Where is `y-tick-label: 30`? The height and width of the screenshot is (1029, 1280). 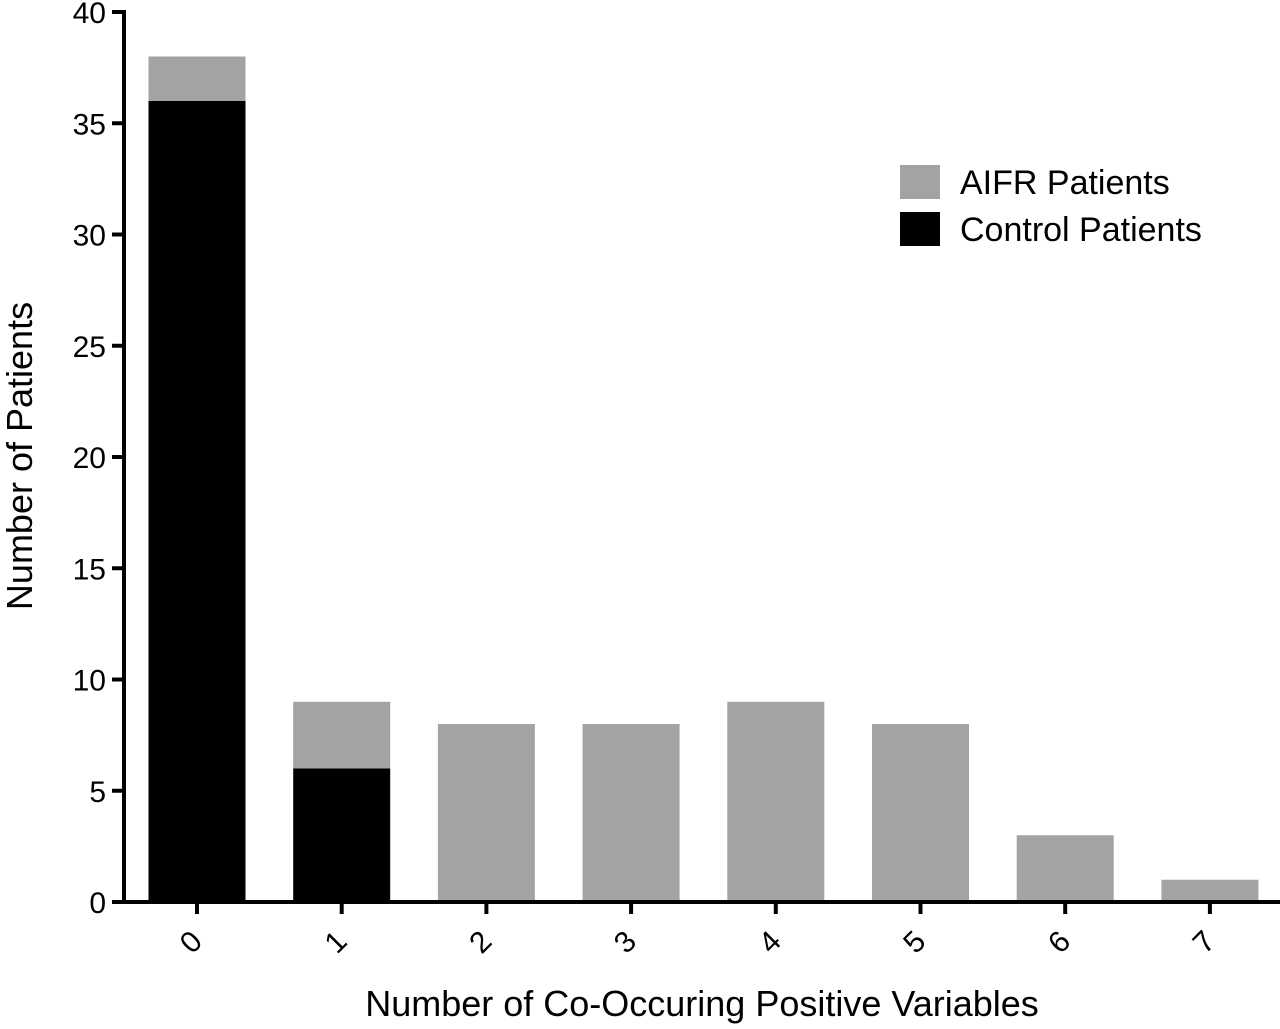 y-tick-label: 30 is located at coordinates (89, 236).